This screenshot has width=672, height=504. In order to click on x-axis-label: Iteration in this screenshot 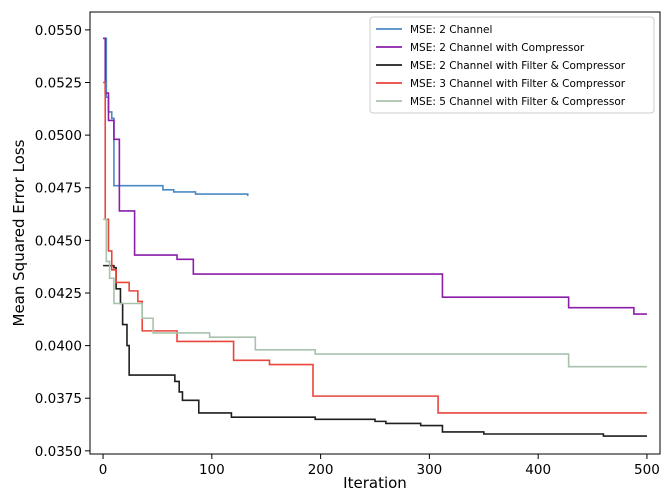, I will do `click(375, 483)`.